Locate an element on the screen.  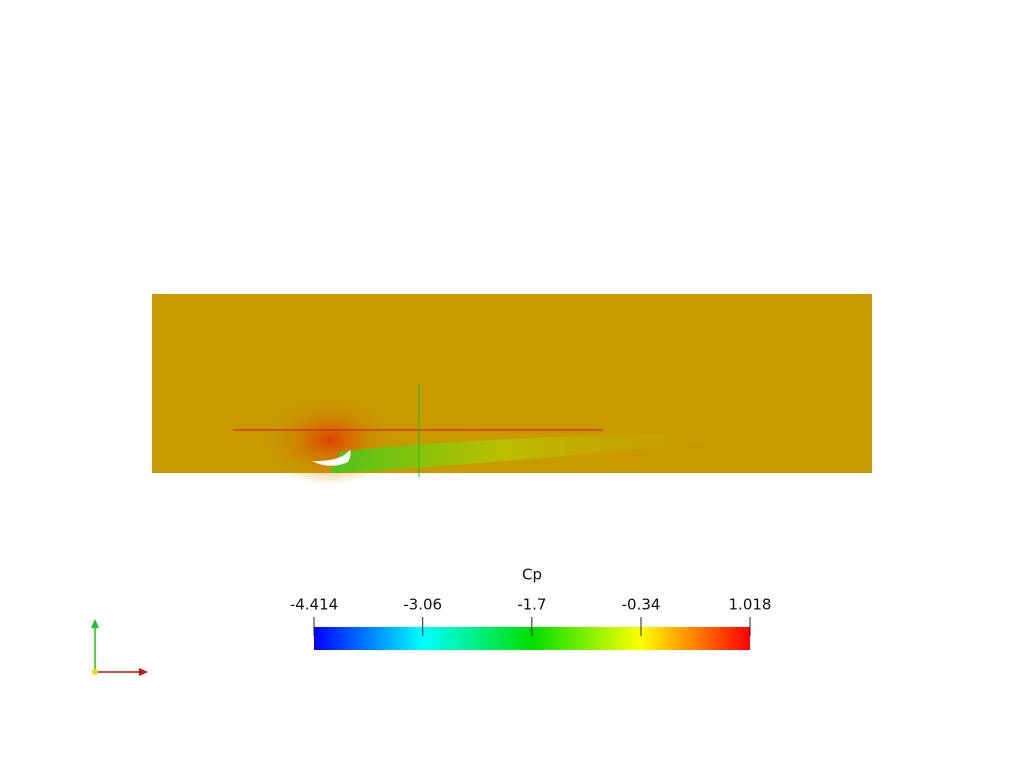
y-axis-head is located at coordinates (95, 623).